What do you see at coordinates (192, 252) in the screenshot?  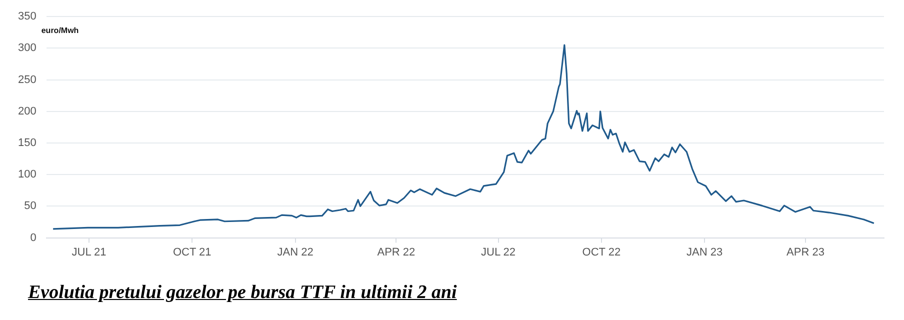 I see `x-tick-label: OCT 21` at bounding box center [192, 252].